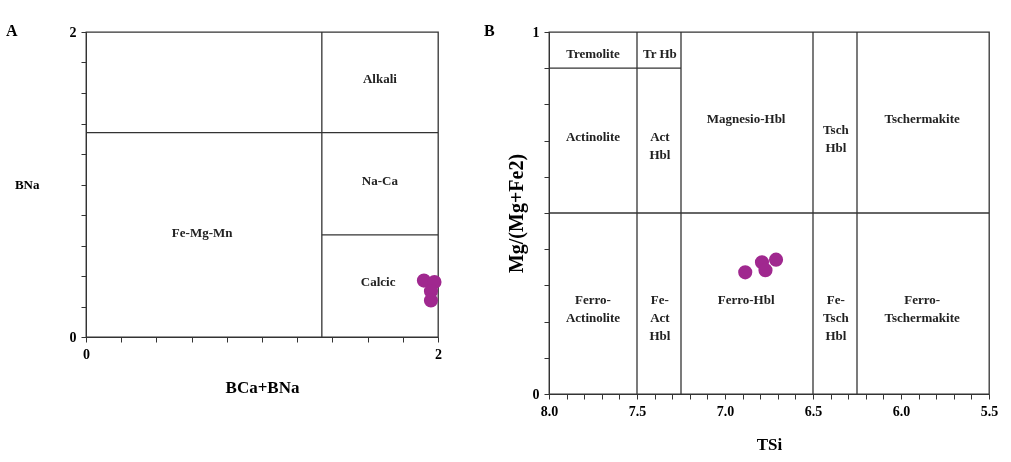 This screenshot has width=1011, height=462. What do you see at coordinates (922, 118) in the screenshot?
I see `annotation: Tschermakite` at bounding box center [922, 118].